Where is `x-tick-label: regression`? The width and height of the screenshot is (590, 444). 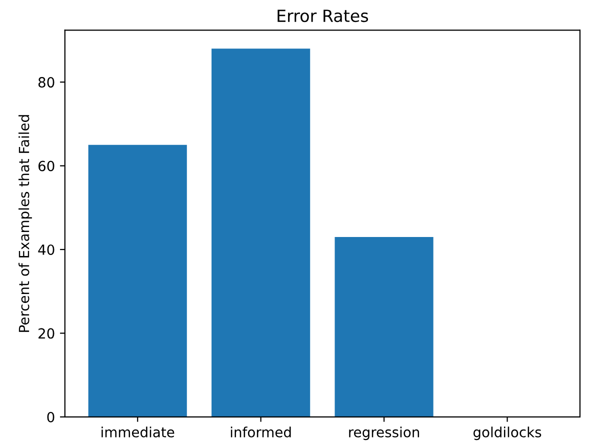 x-tick-label: regression is located at coordinates (384, 433).